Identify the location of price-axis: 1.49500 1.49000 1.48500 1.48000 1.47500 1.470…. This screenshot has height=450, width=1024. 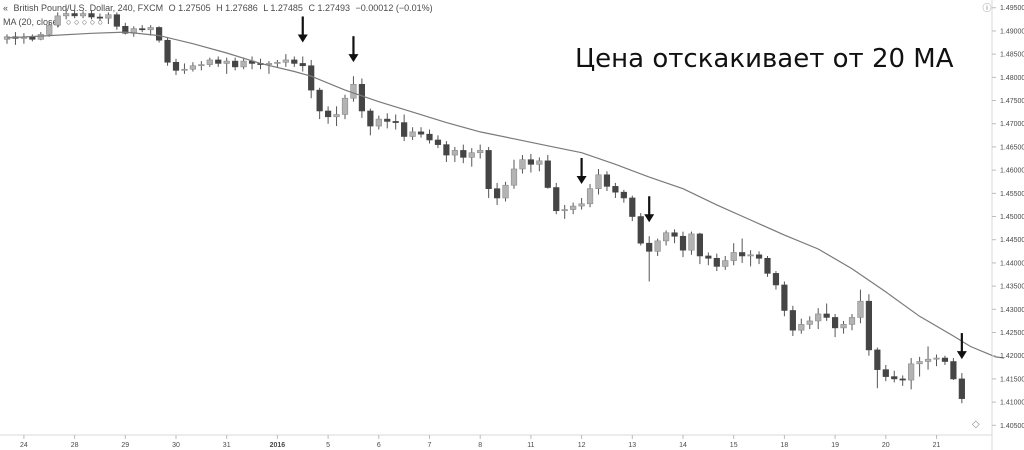
(1008, 217).